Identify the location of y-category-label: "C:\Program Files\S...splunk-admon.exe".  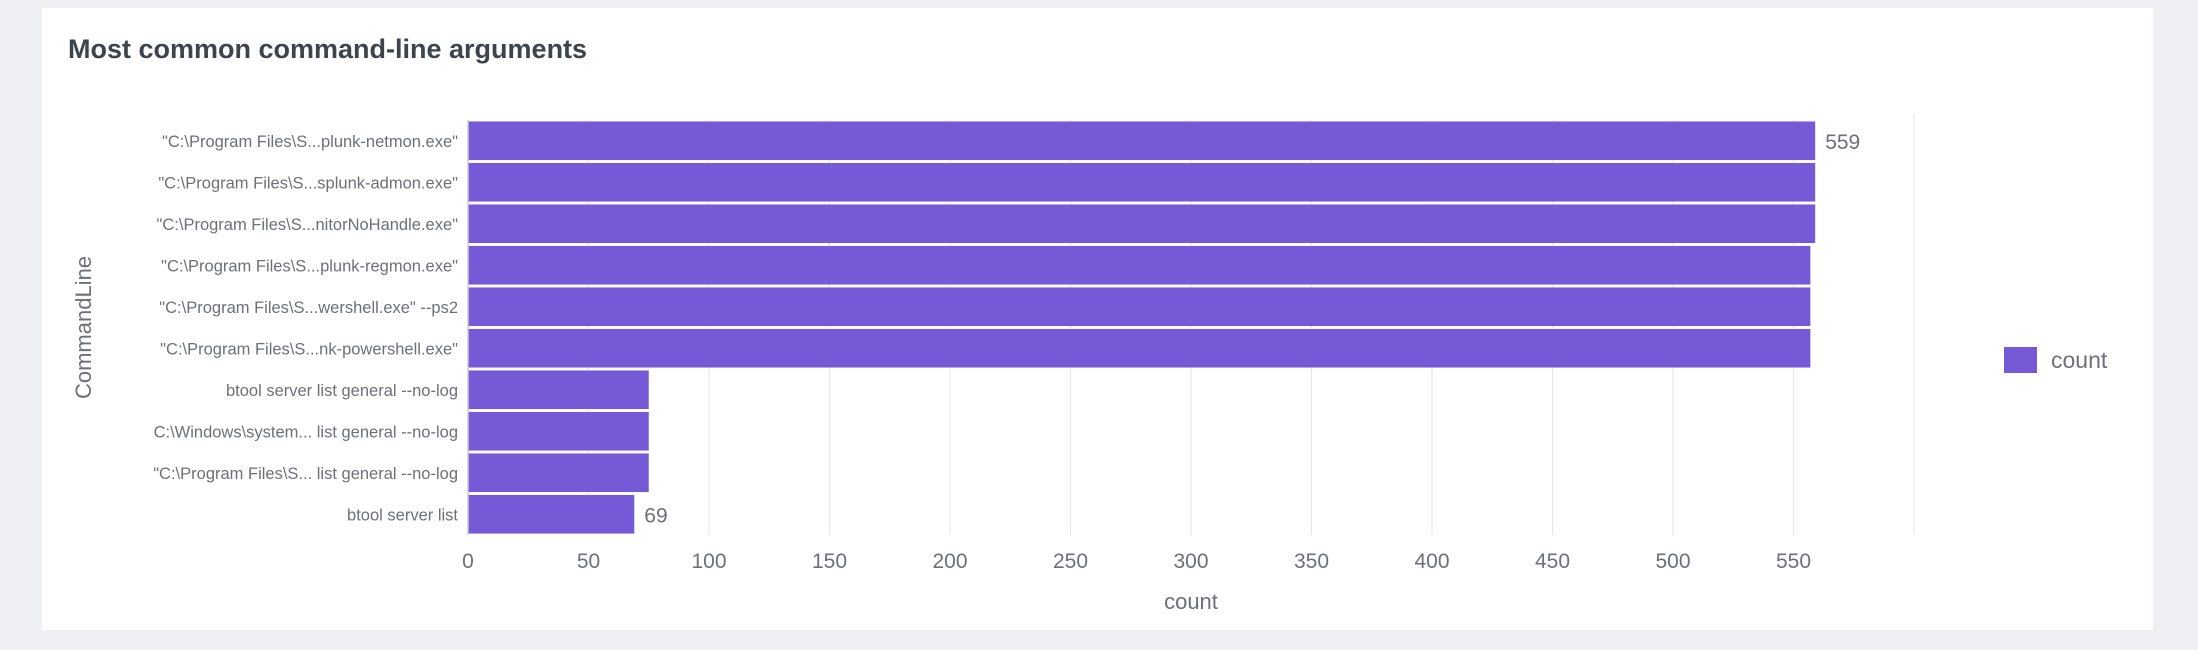
(308, 183).